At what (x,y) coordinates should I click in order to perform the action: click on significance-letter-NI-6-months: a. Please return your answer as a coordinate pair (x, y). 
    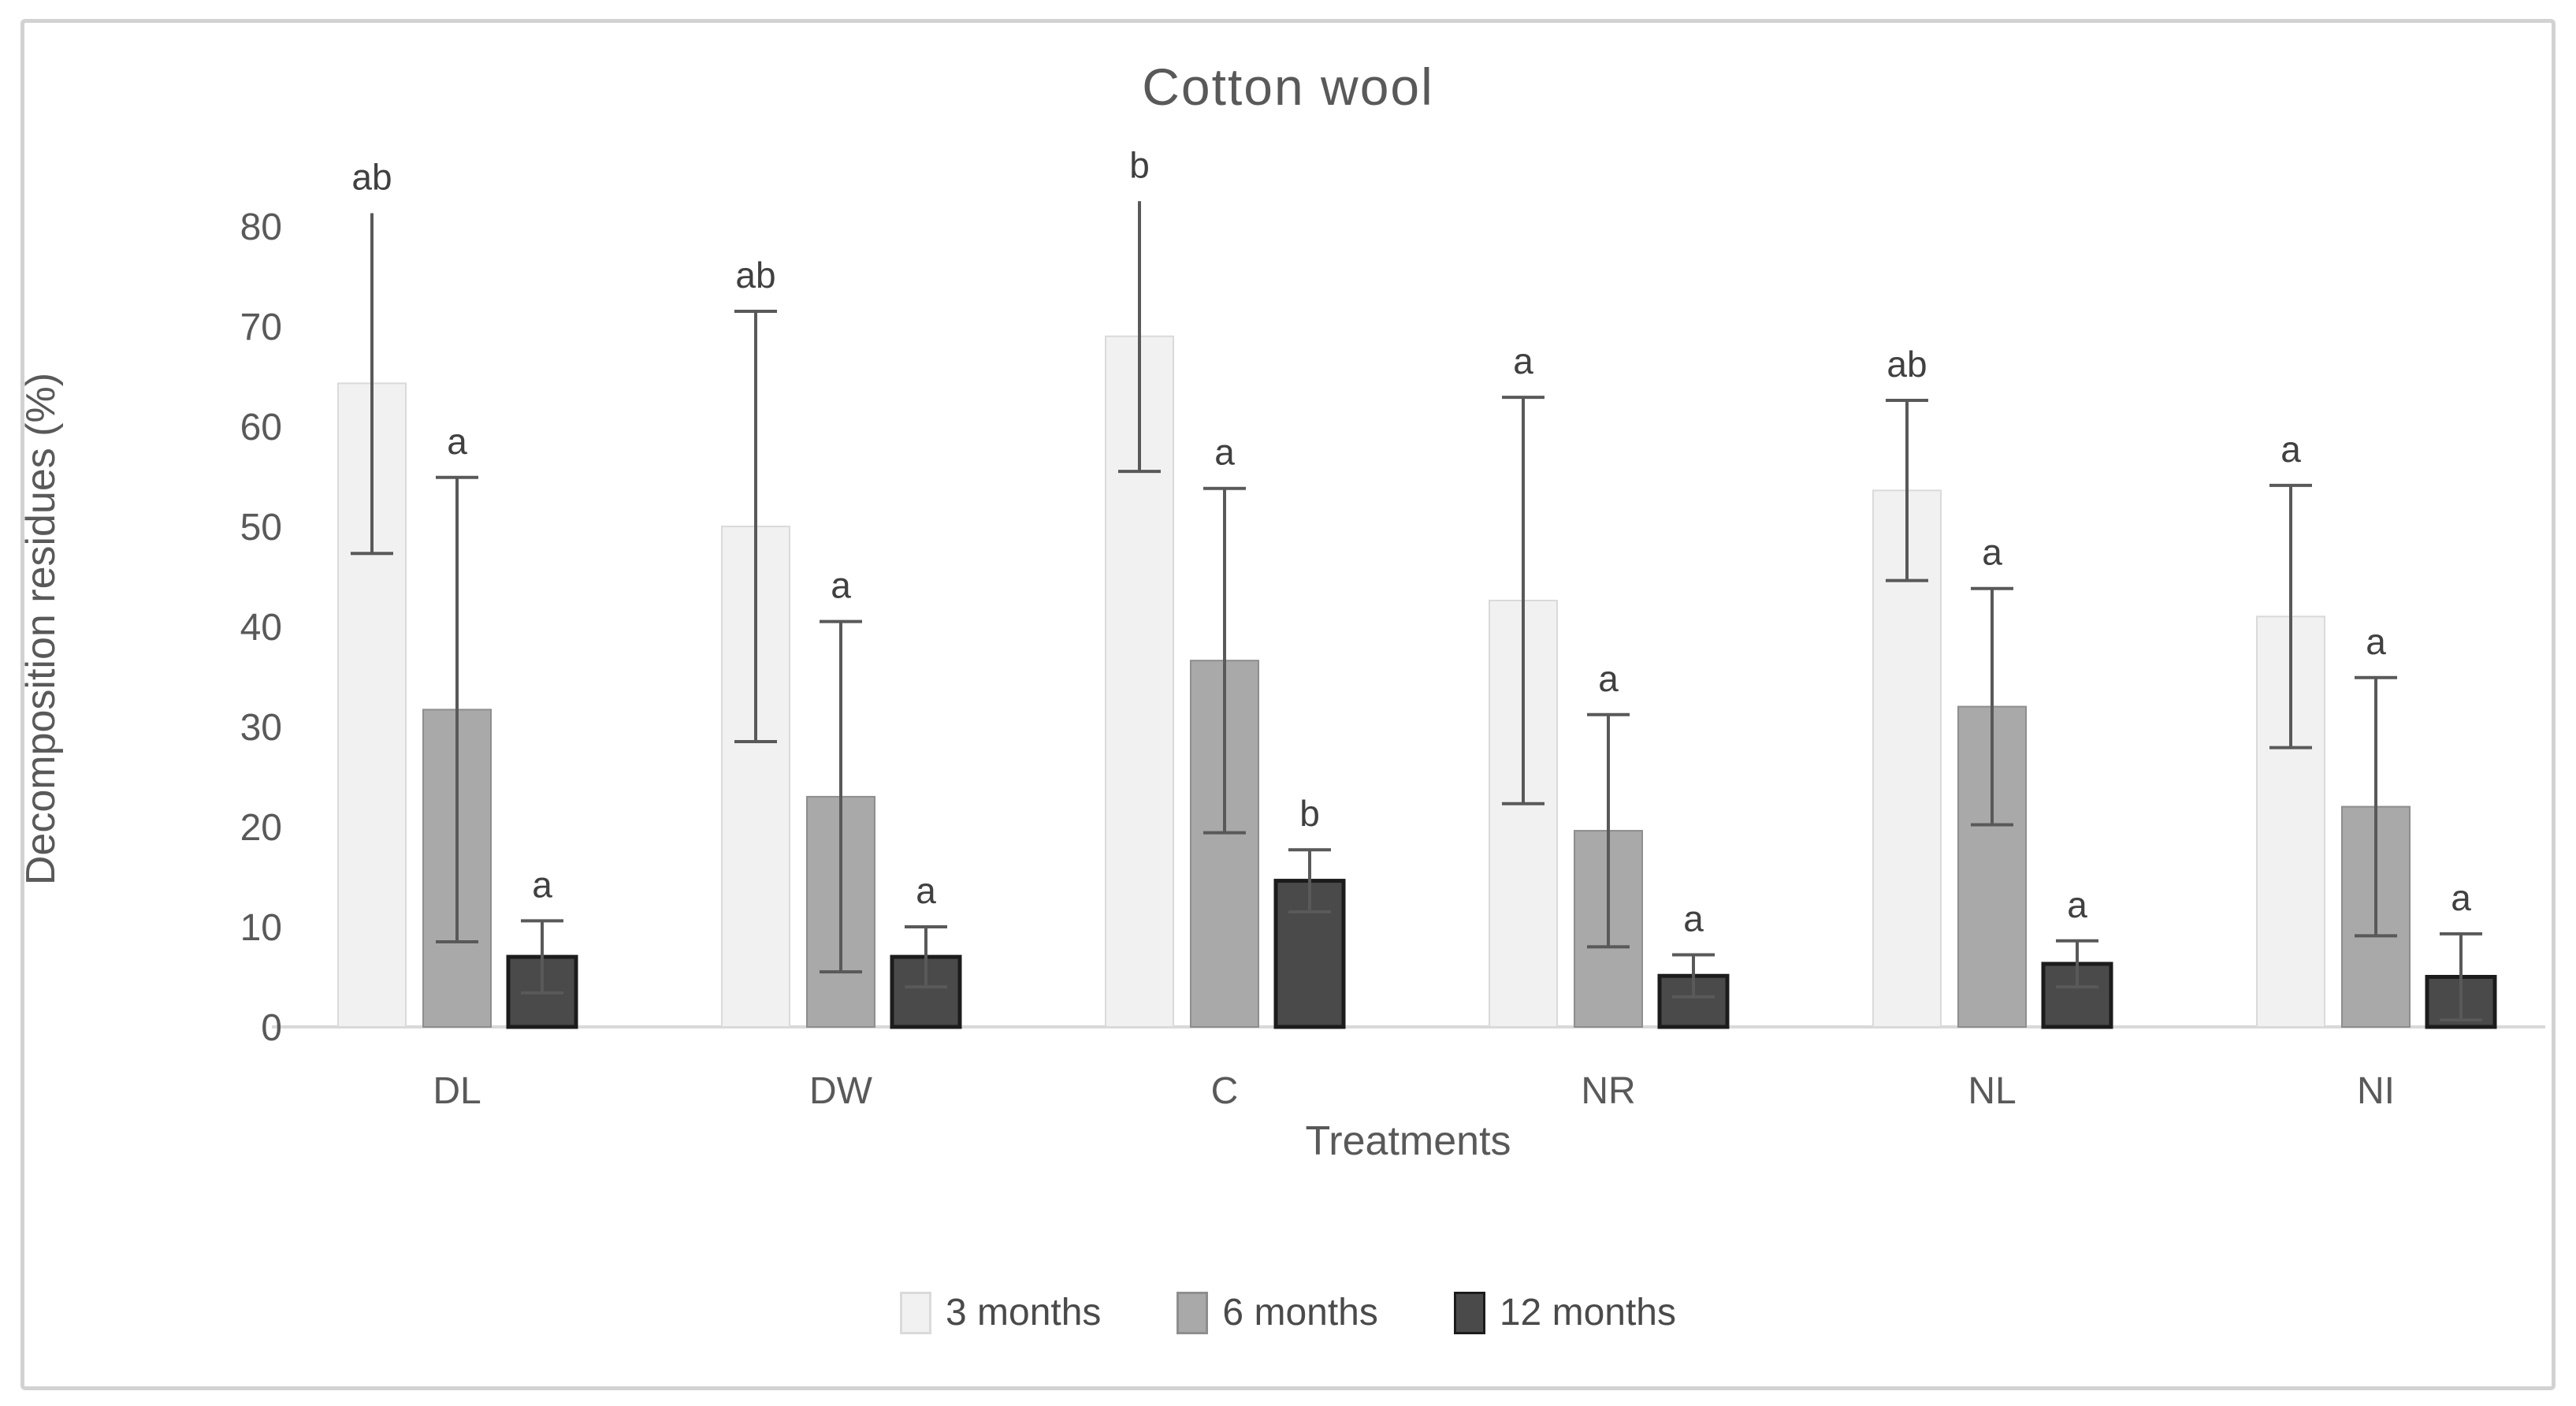
    Looking at the image, I should click on (2376, 641).